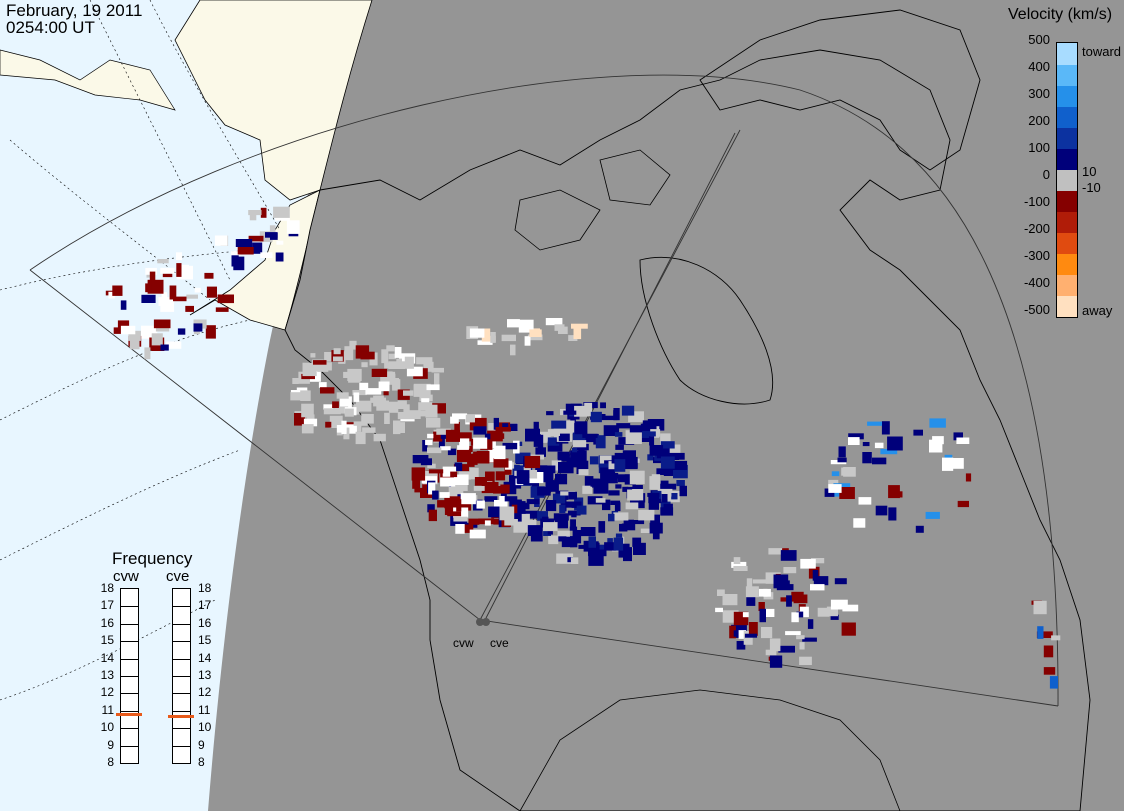 Image resolution: width=1124 pixels, height=811 pixels. Describe the element at coordinates (1036, 201) in the screenshot. I see `colorbar-tick-label: -100` at that location.